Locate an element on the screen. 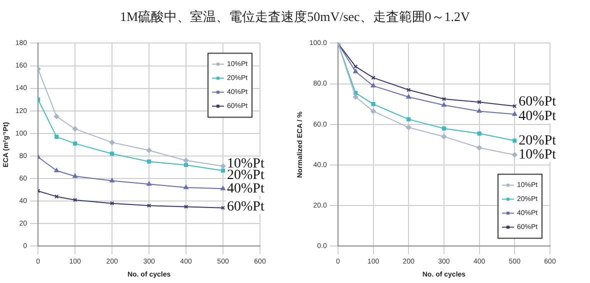 The height and width of the screenshot is (283, 590). annotation: 10%Pt is located at coordinates (537, 155).